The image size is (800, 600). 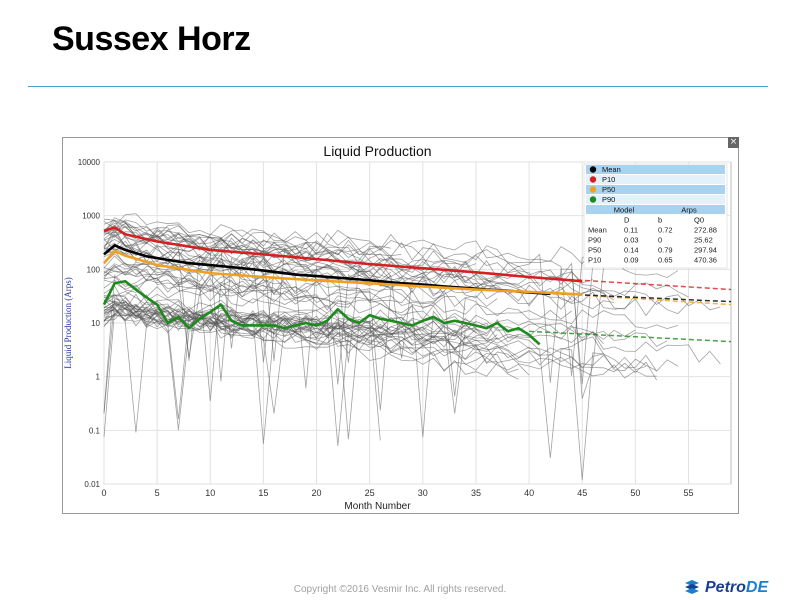 What do you see at coordinates (660, 220) in the screenshot?
I see `model-column-header: b` at bounding box center [660, 220].